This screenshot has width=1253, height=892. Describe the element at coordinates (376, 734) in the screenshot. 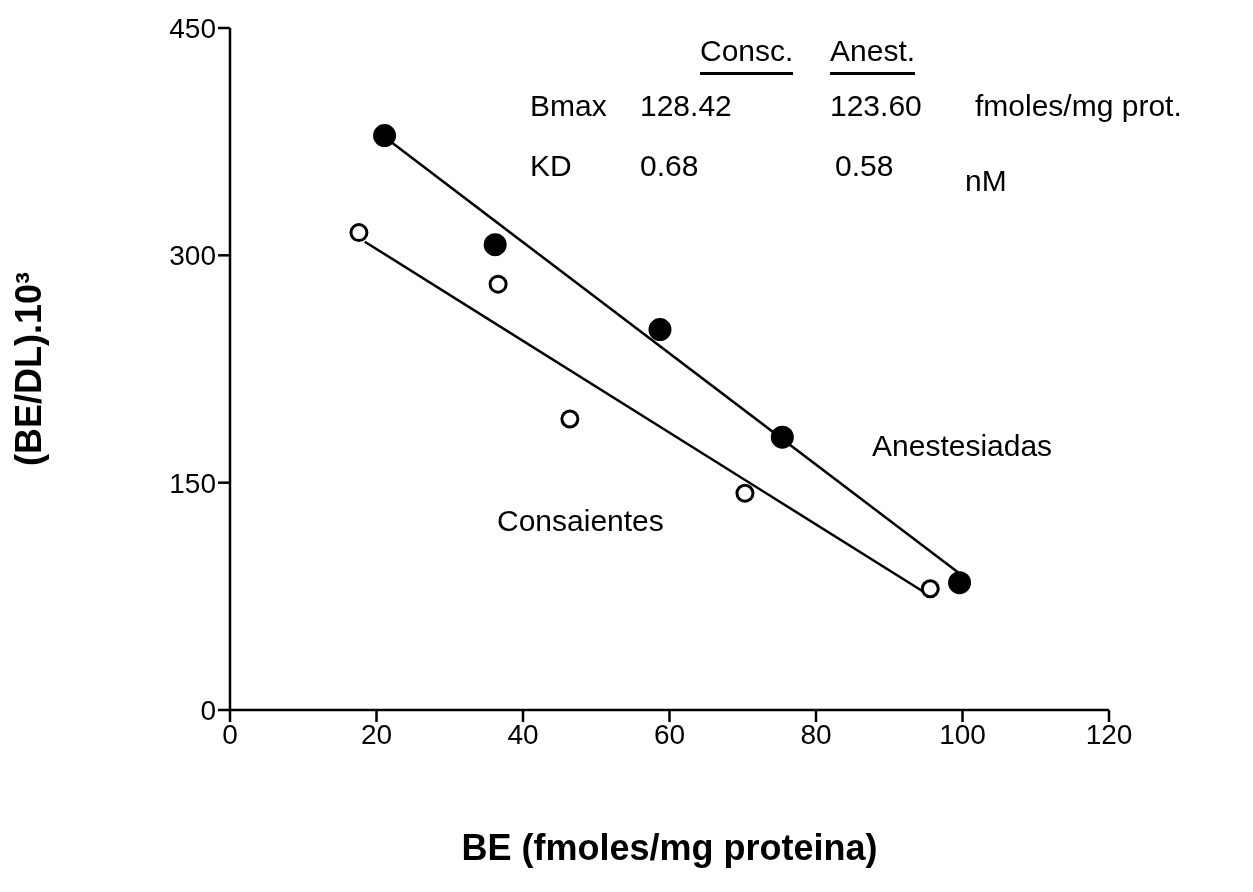

I see `x-tick-label: 20` at that location.